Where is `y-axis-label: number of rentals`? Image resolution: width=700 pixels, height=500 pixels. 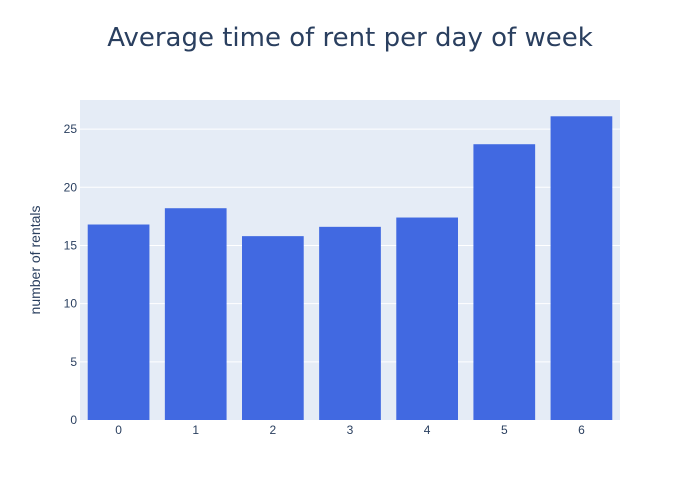
y-axis-label: number of rentals is located at coordinates (35, 260).